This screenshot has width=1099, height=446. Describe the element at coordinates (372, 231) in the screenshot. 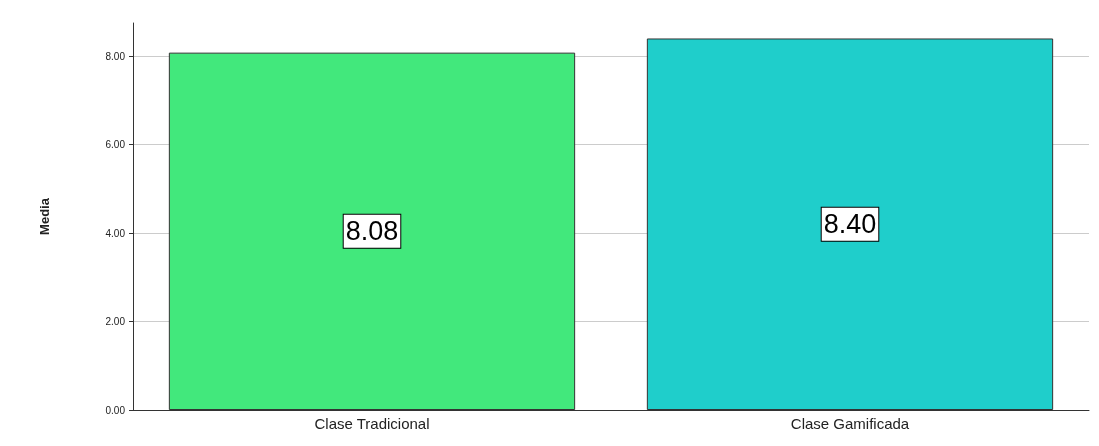

I see `data-label: 8.08` at that location.